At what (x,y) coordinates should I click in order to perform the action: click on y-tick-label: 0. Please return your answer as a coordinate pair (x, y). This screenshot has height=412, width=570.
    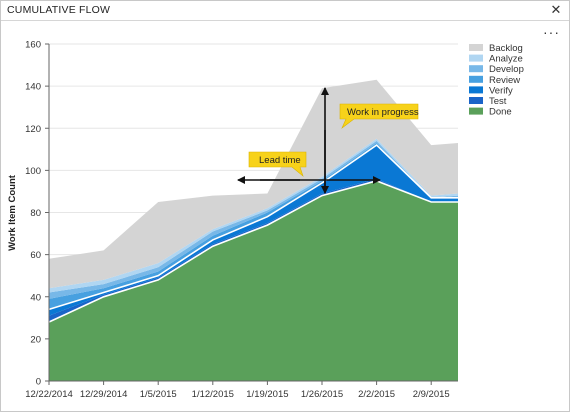
    Looking at the image, I should click on (38, 382).